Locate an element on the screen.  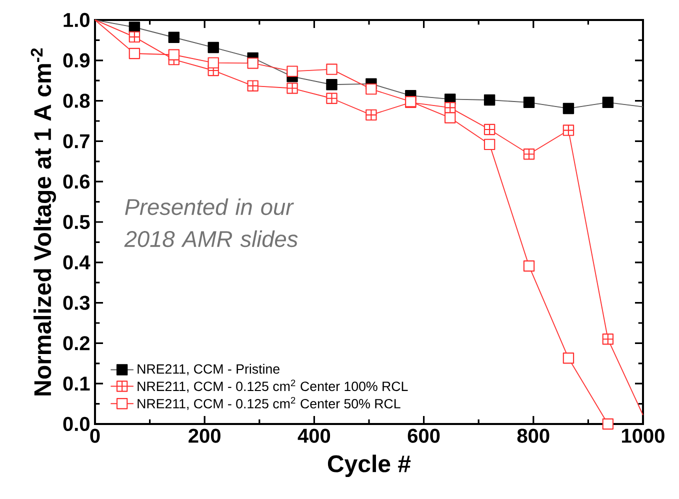
x-tick-label: 1000 is located at coordinates (643, 435).